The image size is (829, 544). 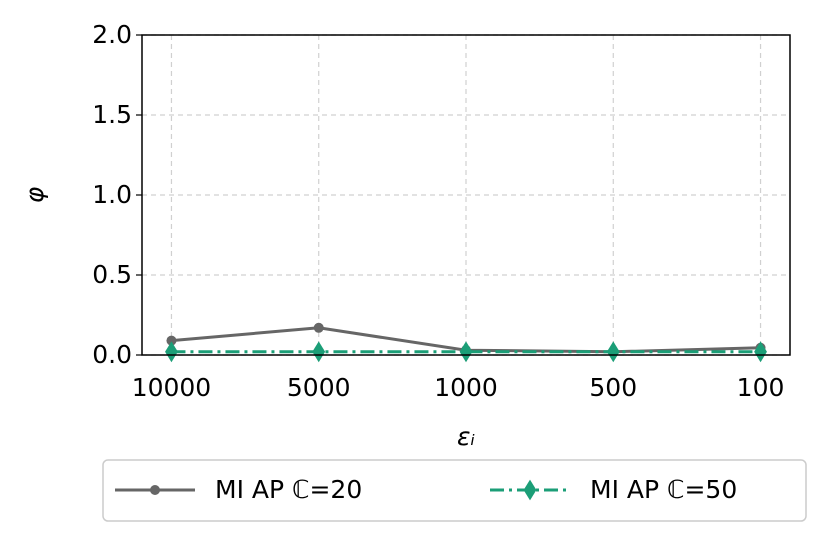 I want to click on y-tick-label: 0.0, so click(x=112, y=354).